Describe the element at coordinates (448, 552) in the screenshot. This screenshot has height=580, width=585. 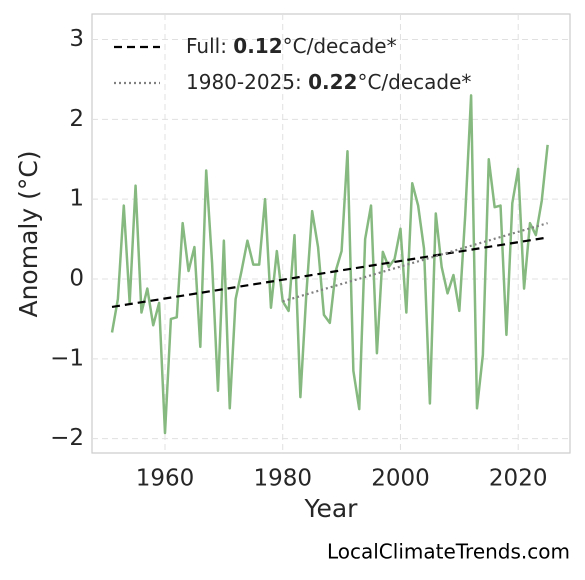
I see `source: LocalClimateTrends.com` at that location.